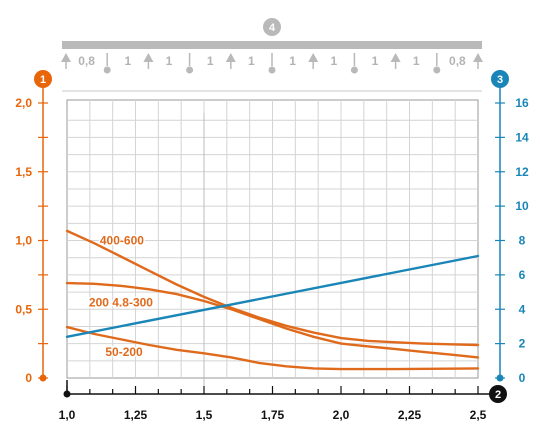 Image resolution: width=540 pixels, height=436 pixels. I want to click on y-axis-left-ticks: 0 0,5 1,0 1,5 2,0, so click(31, 240).